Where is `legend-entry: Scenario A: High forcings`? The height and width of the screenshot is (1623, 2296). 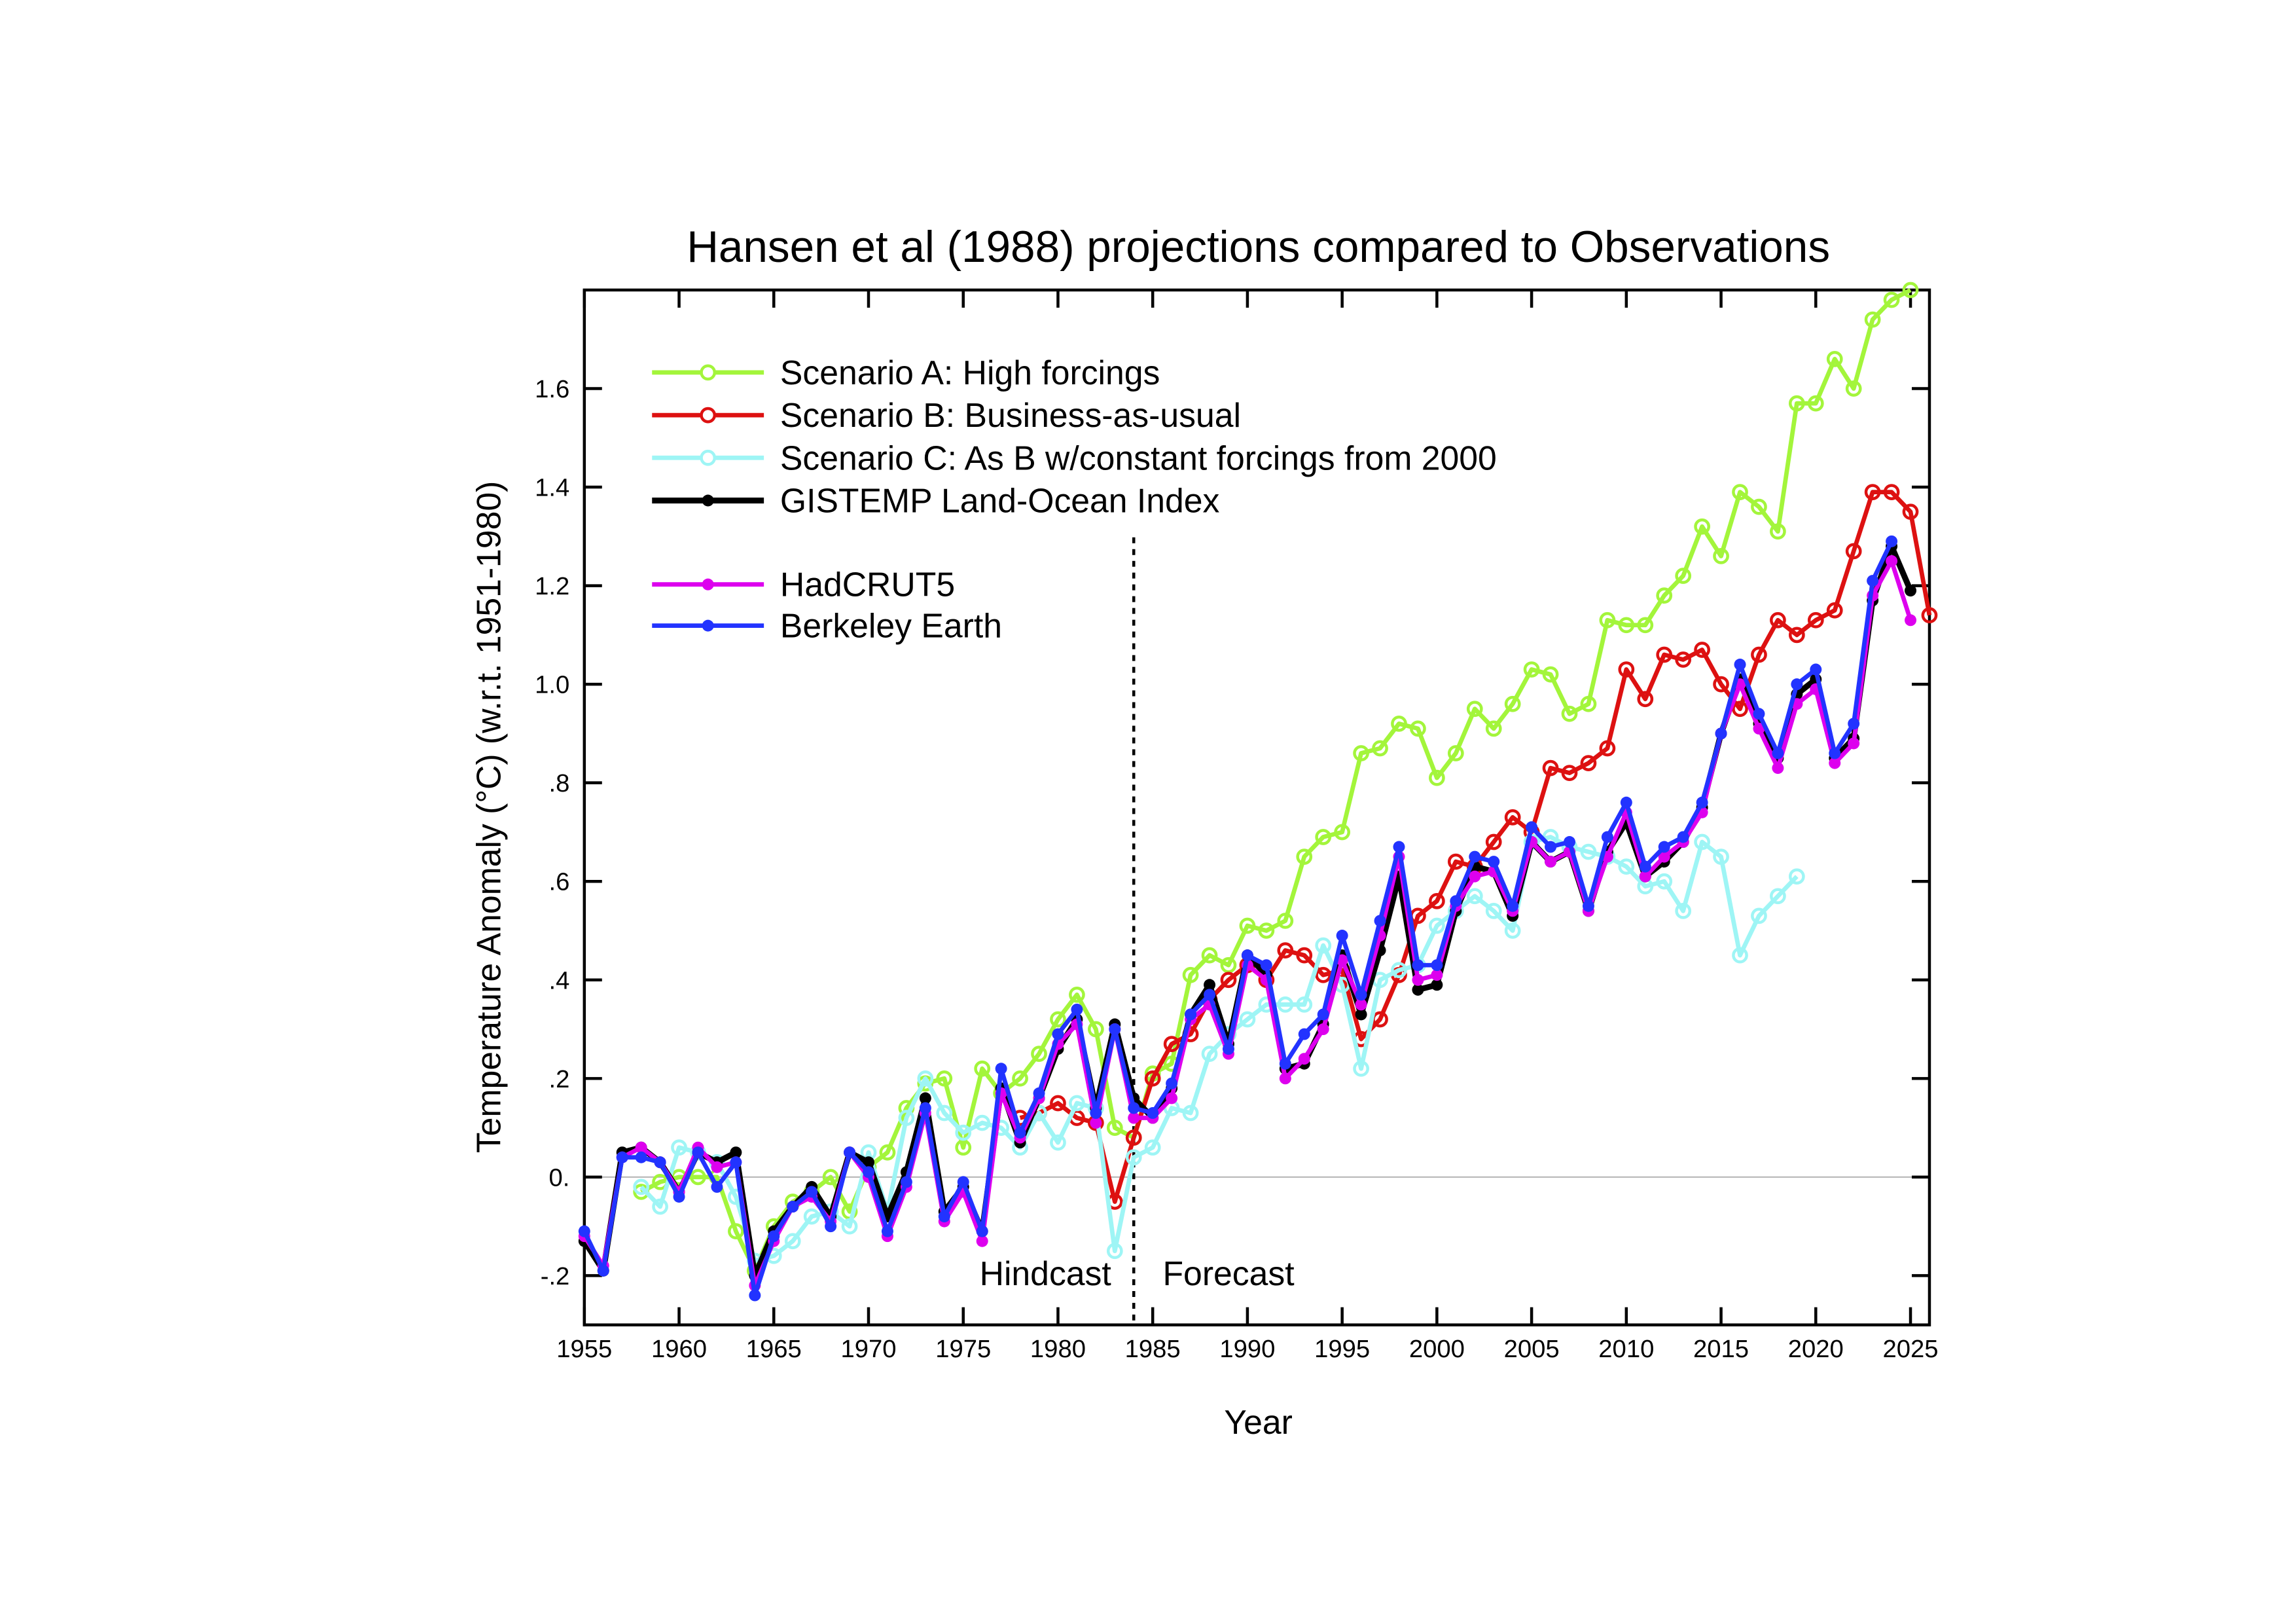
legend-entry: Scenario A: High forcings is located at coordinates (970, 373).